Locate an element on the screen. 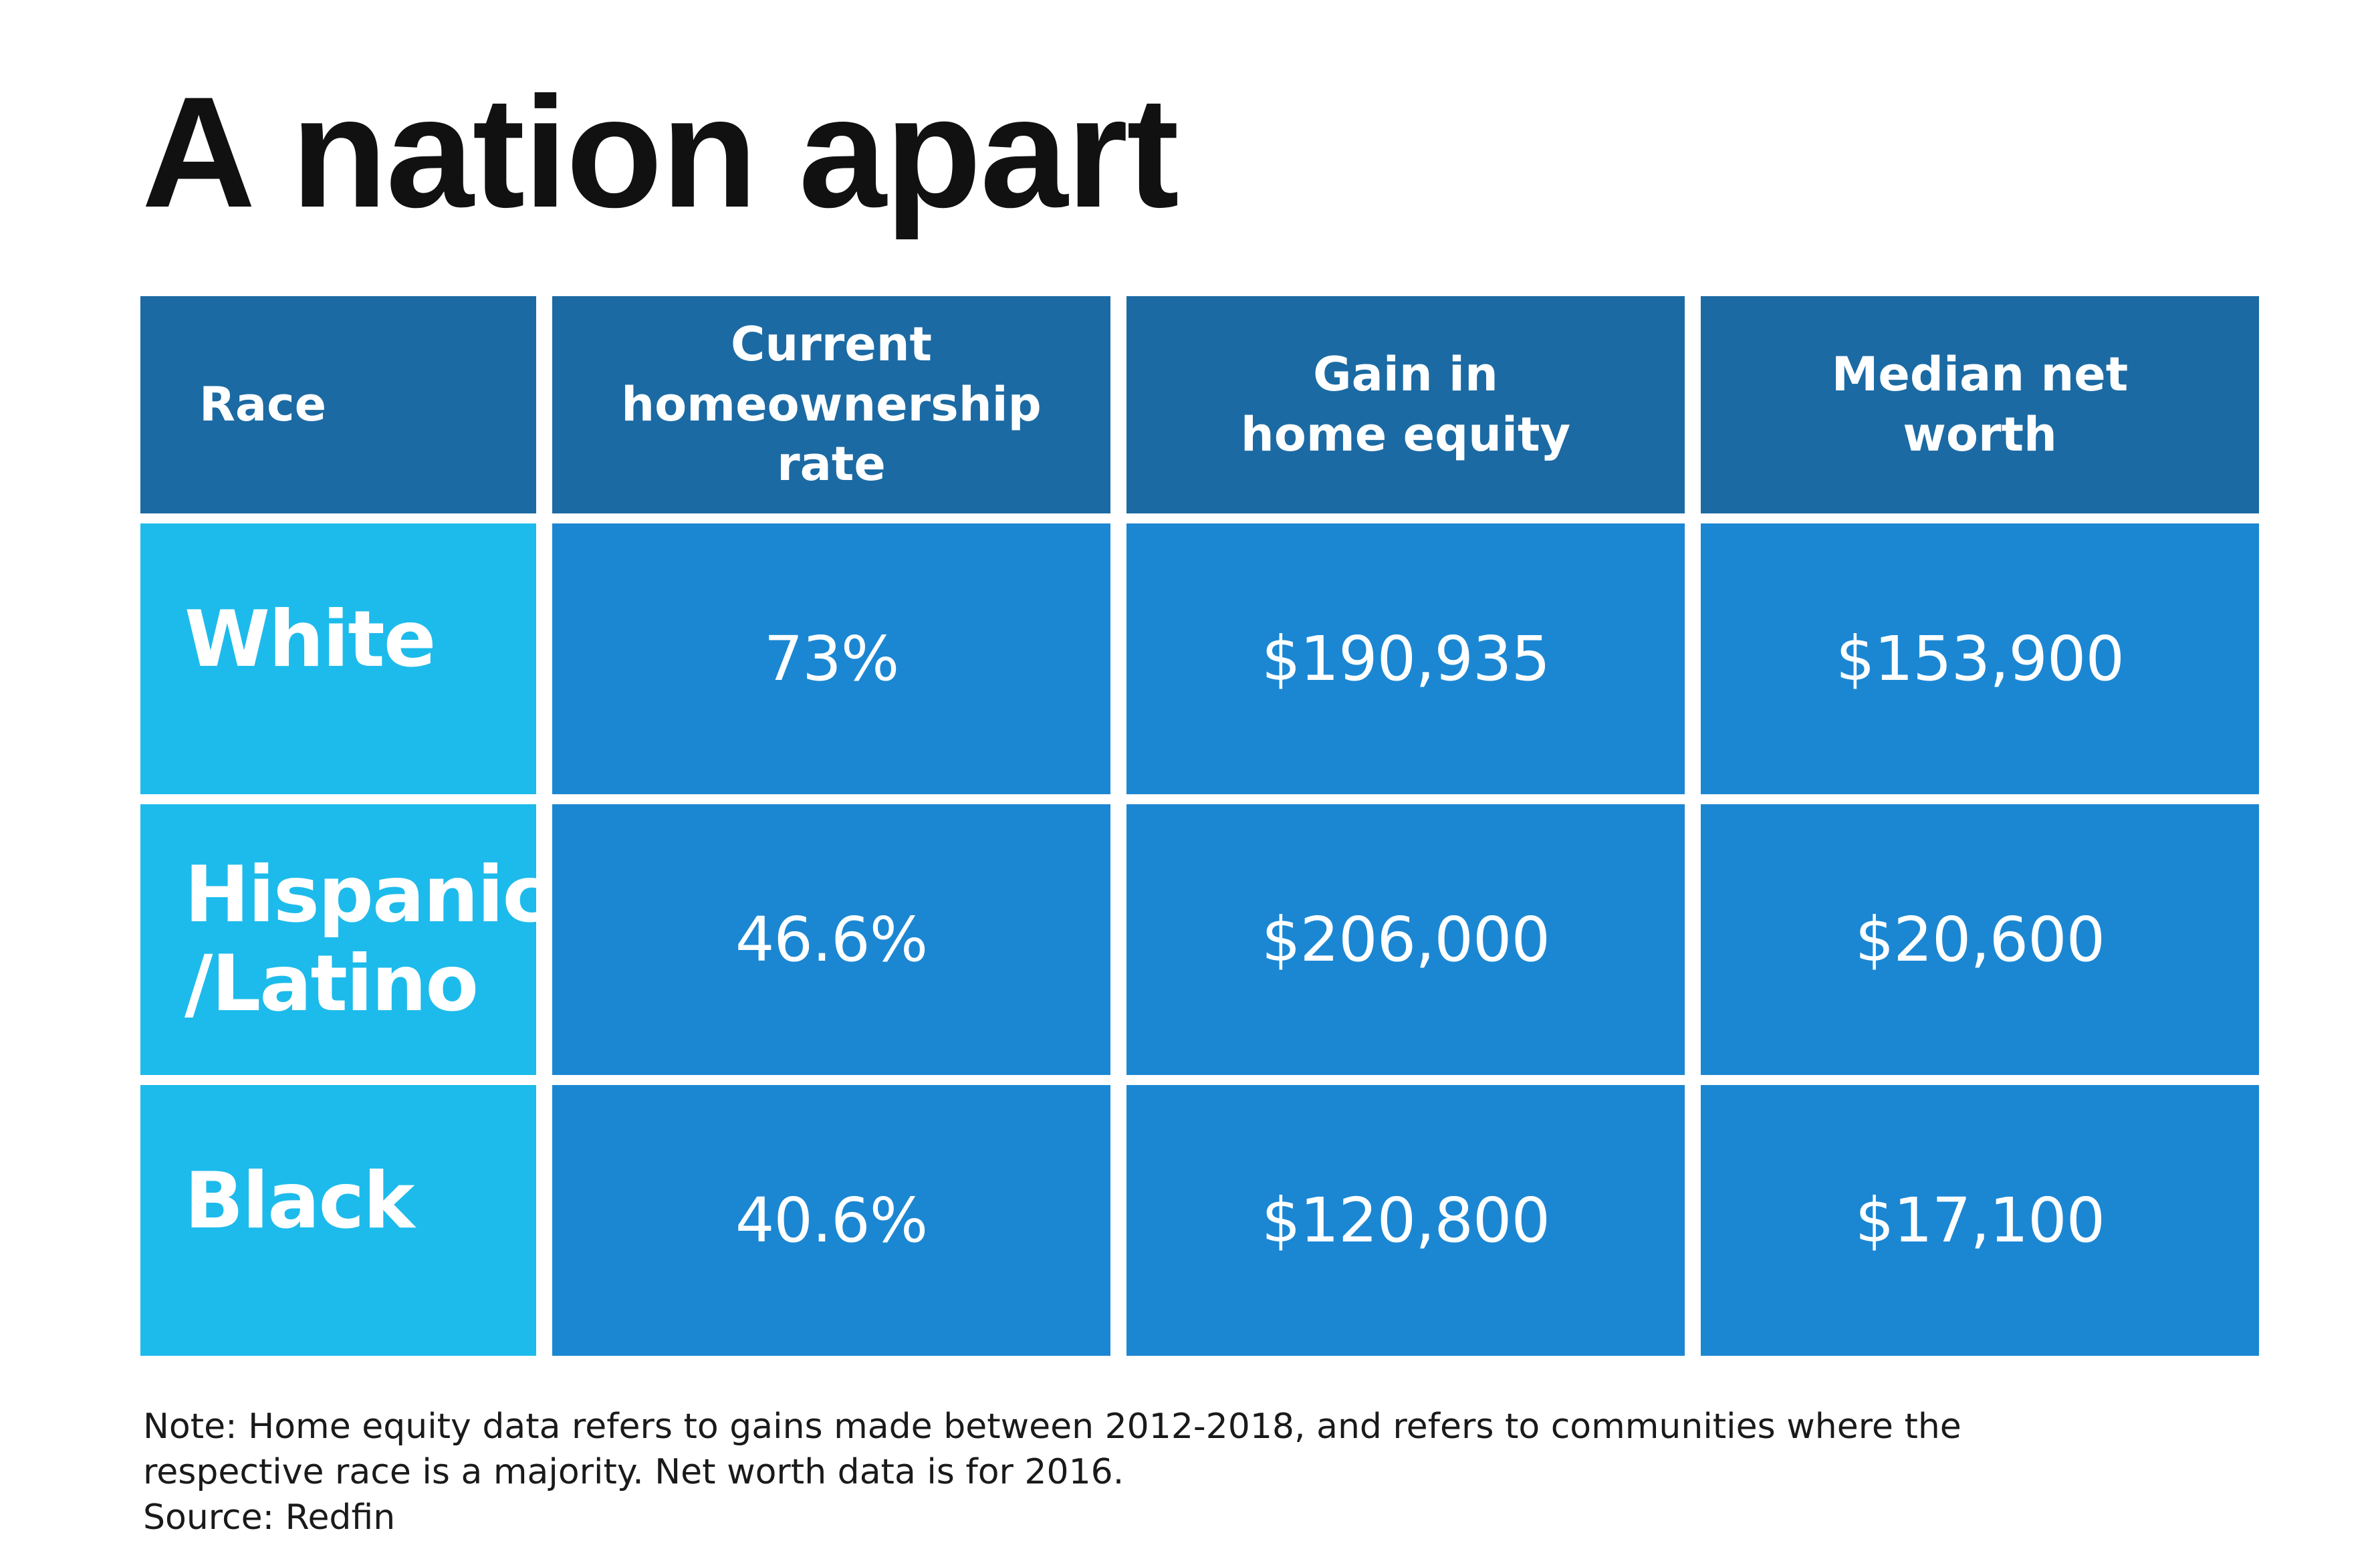 The height and width of the screenshot is (1551, 2380). source-credit: Source: Redfin is located at coordinates (269, 1518).